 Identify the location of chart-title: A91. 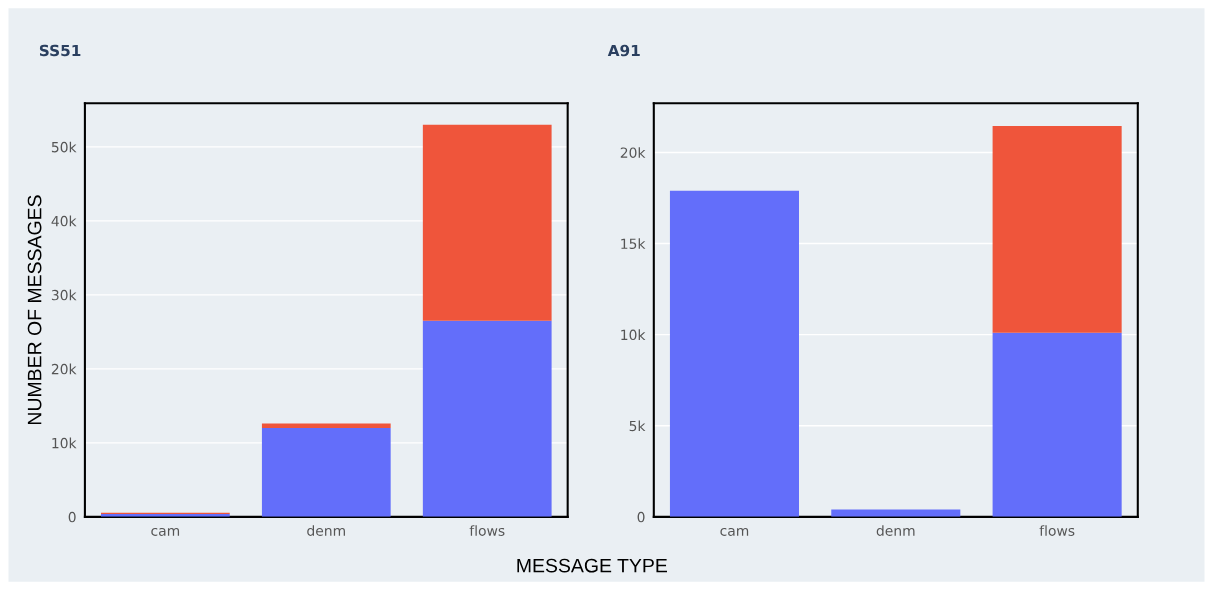
(623, 50).